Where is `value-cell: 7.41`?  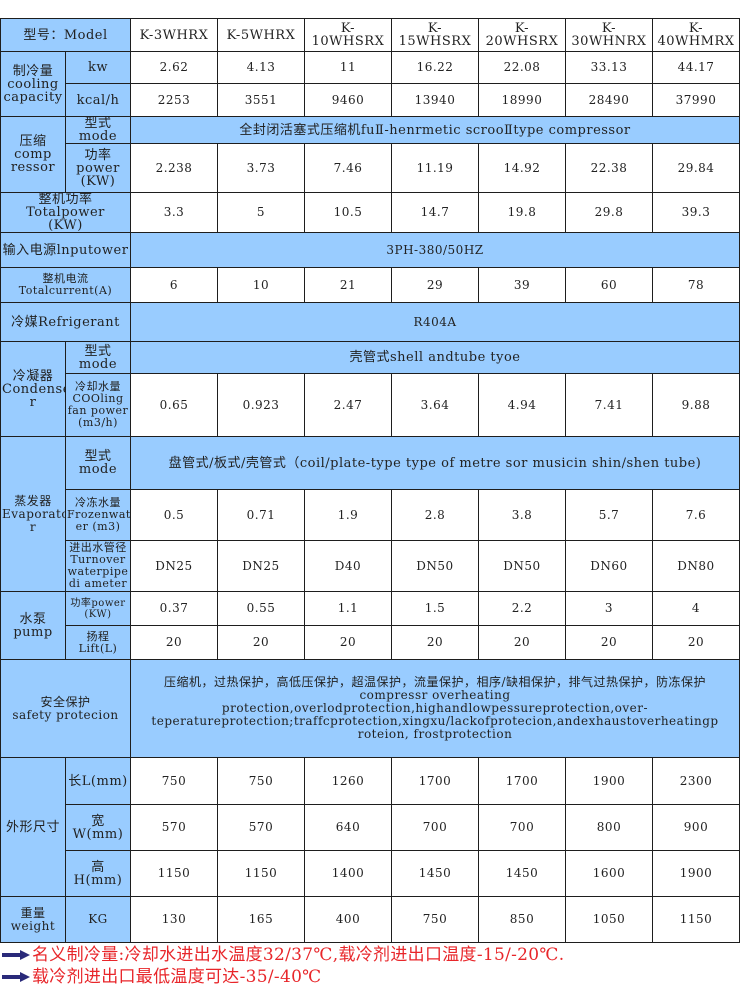
value-cell: 7.41 is located at coordinates (609, 405).